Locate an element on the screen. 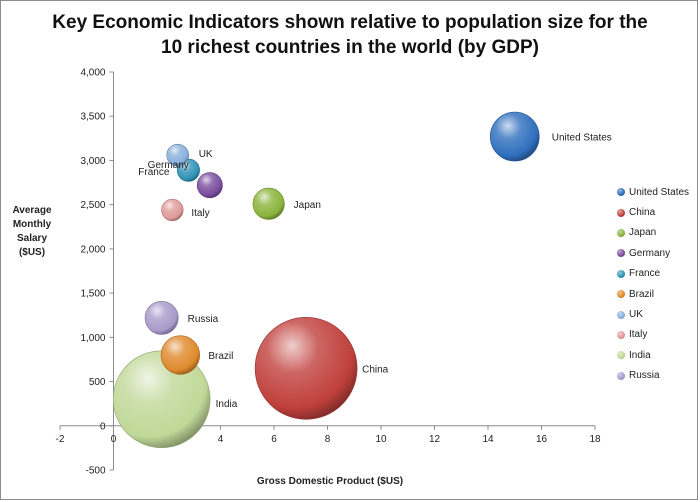 The height and width of the screenshot is (502, 700). legend-label: UK is located at coordinates (636, 315).